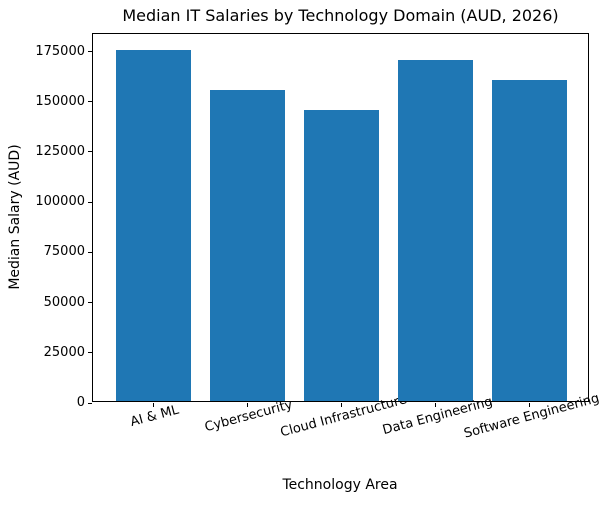 This screenshot has height=505, width=610. Describe the element at coordinates (80, 402) in the screenshot. I see `y-tick-label: 0` at that location.